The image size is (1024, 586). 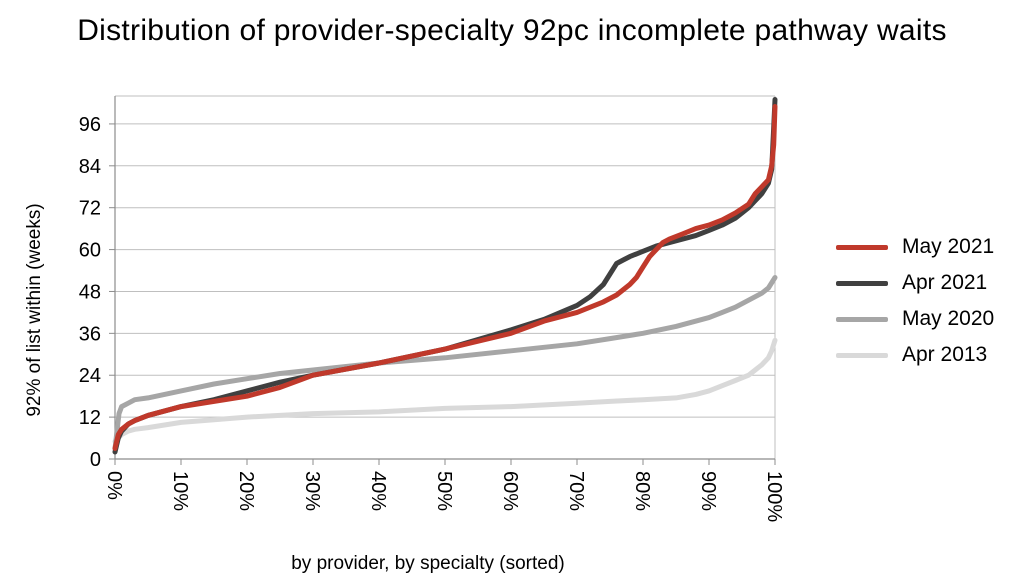 I want to click on x-tick-labels: 0% 10% 20% 30% 40% 50% 60% 70% 80% 90% 100%, so click(x=444, y=496).